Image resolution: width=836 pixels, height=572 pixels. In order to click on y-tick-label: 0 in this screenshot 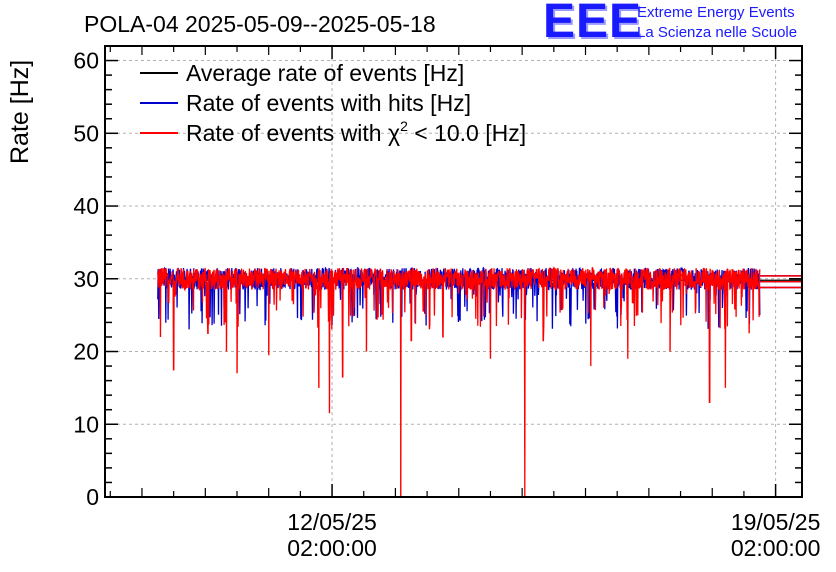, I will do `click(92, 497)`.